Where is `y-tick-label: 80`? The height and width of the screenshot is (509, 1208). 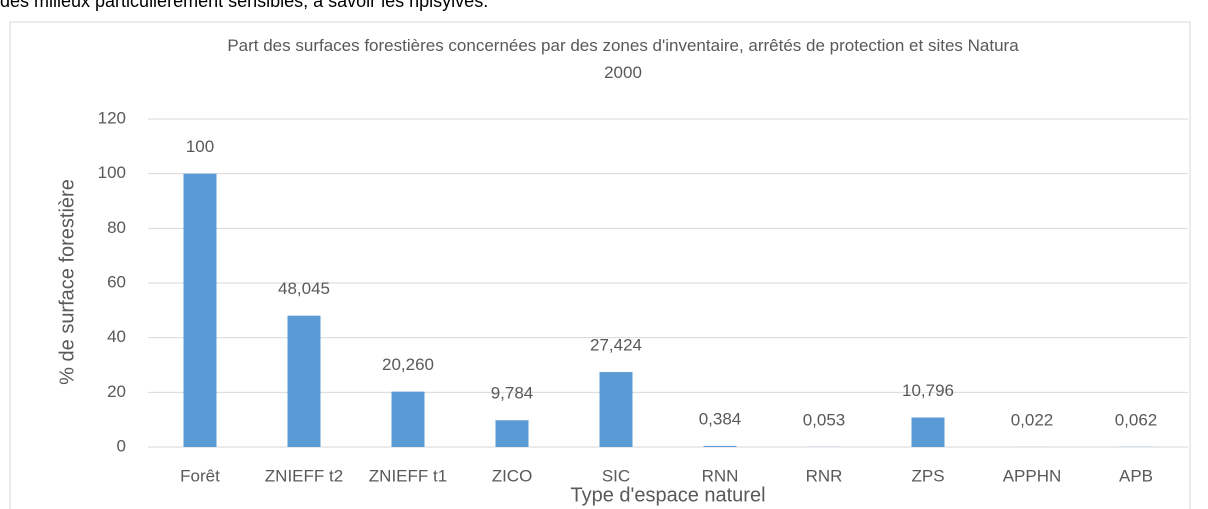
y-tick-label: 80 is located at coordinates (116, 227).